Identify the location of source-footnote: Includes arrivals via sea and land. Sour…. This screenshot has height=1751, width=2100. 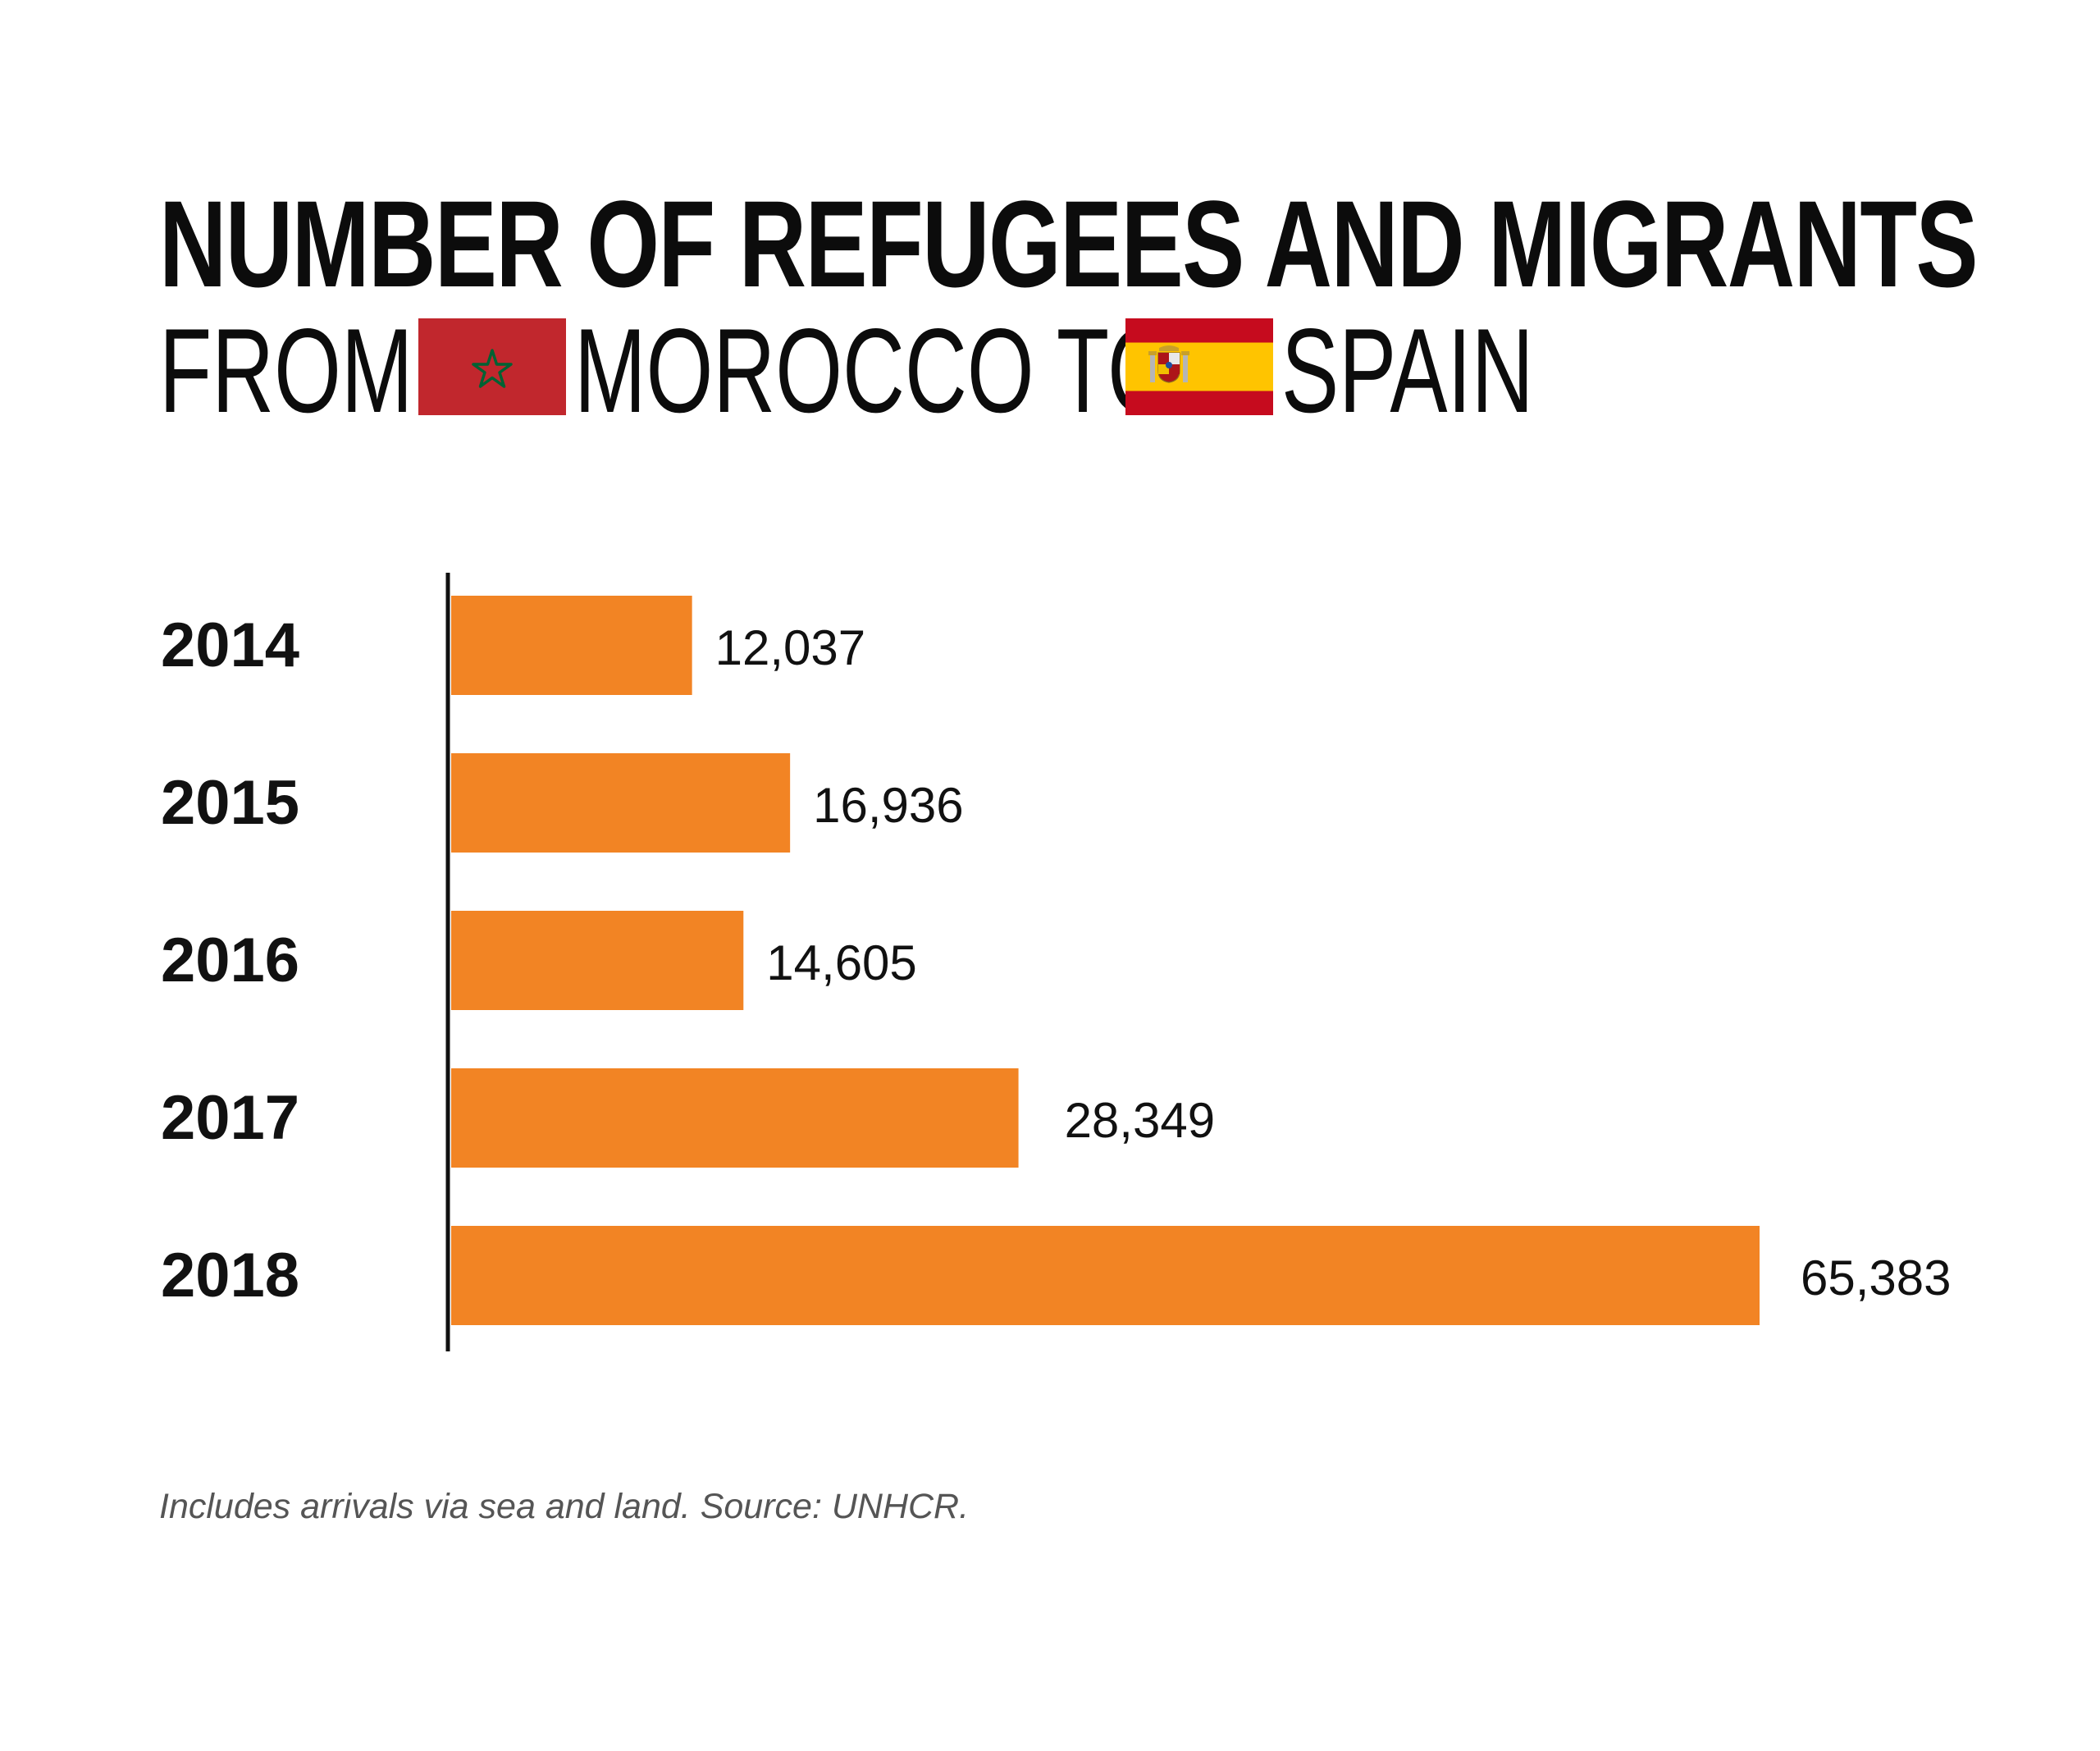
(564, 1506).